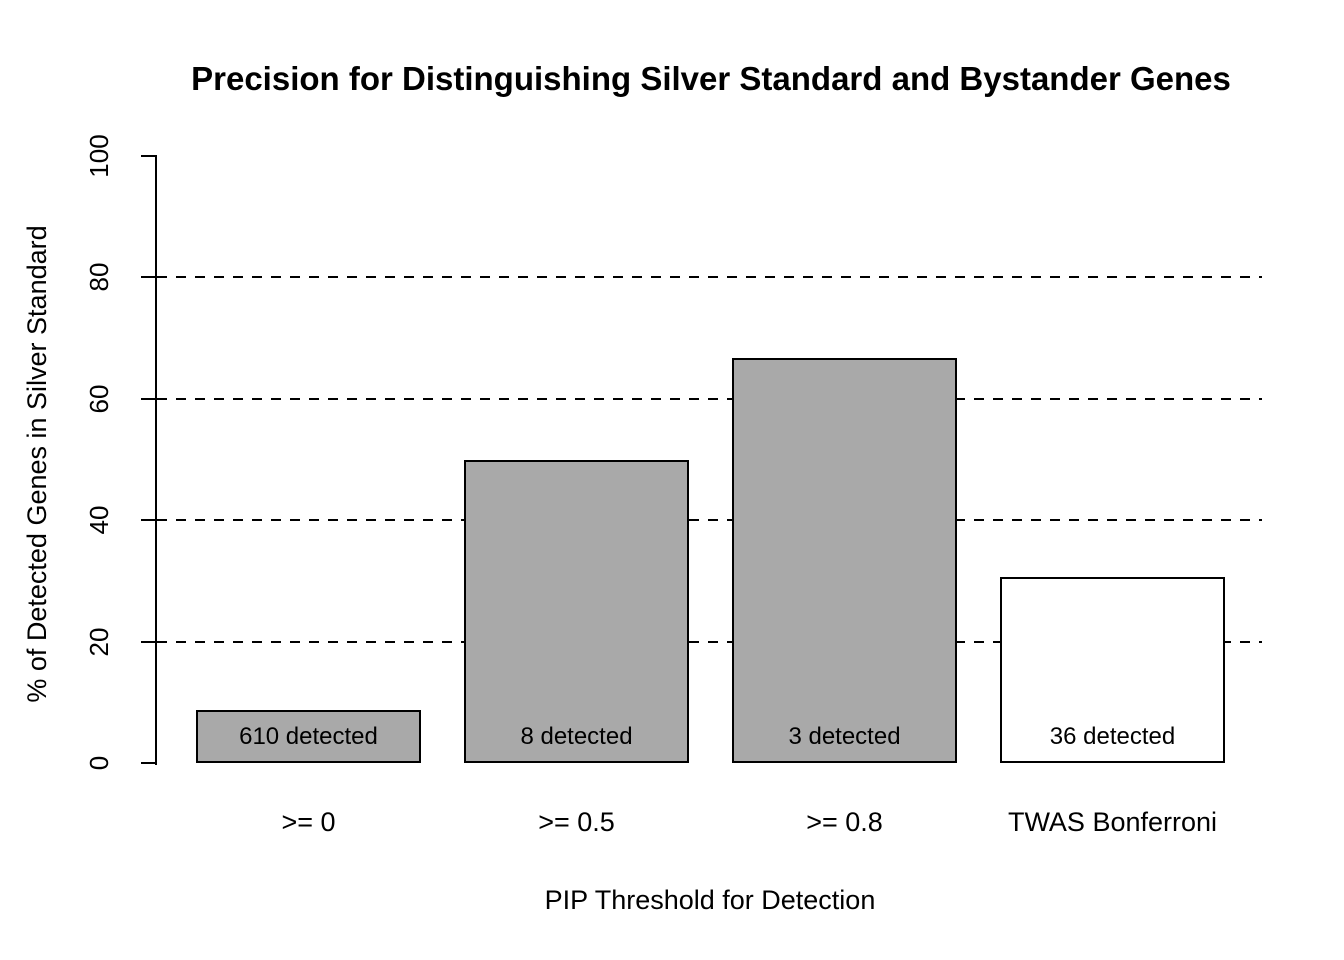  What do you see at coordinates (308, 822) in the screenshot?
I see `x-category-label: >= 0` at bounding box center [308, 822].